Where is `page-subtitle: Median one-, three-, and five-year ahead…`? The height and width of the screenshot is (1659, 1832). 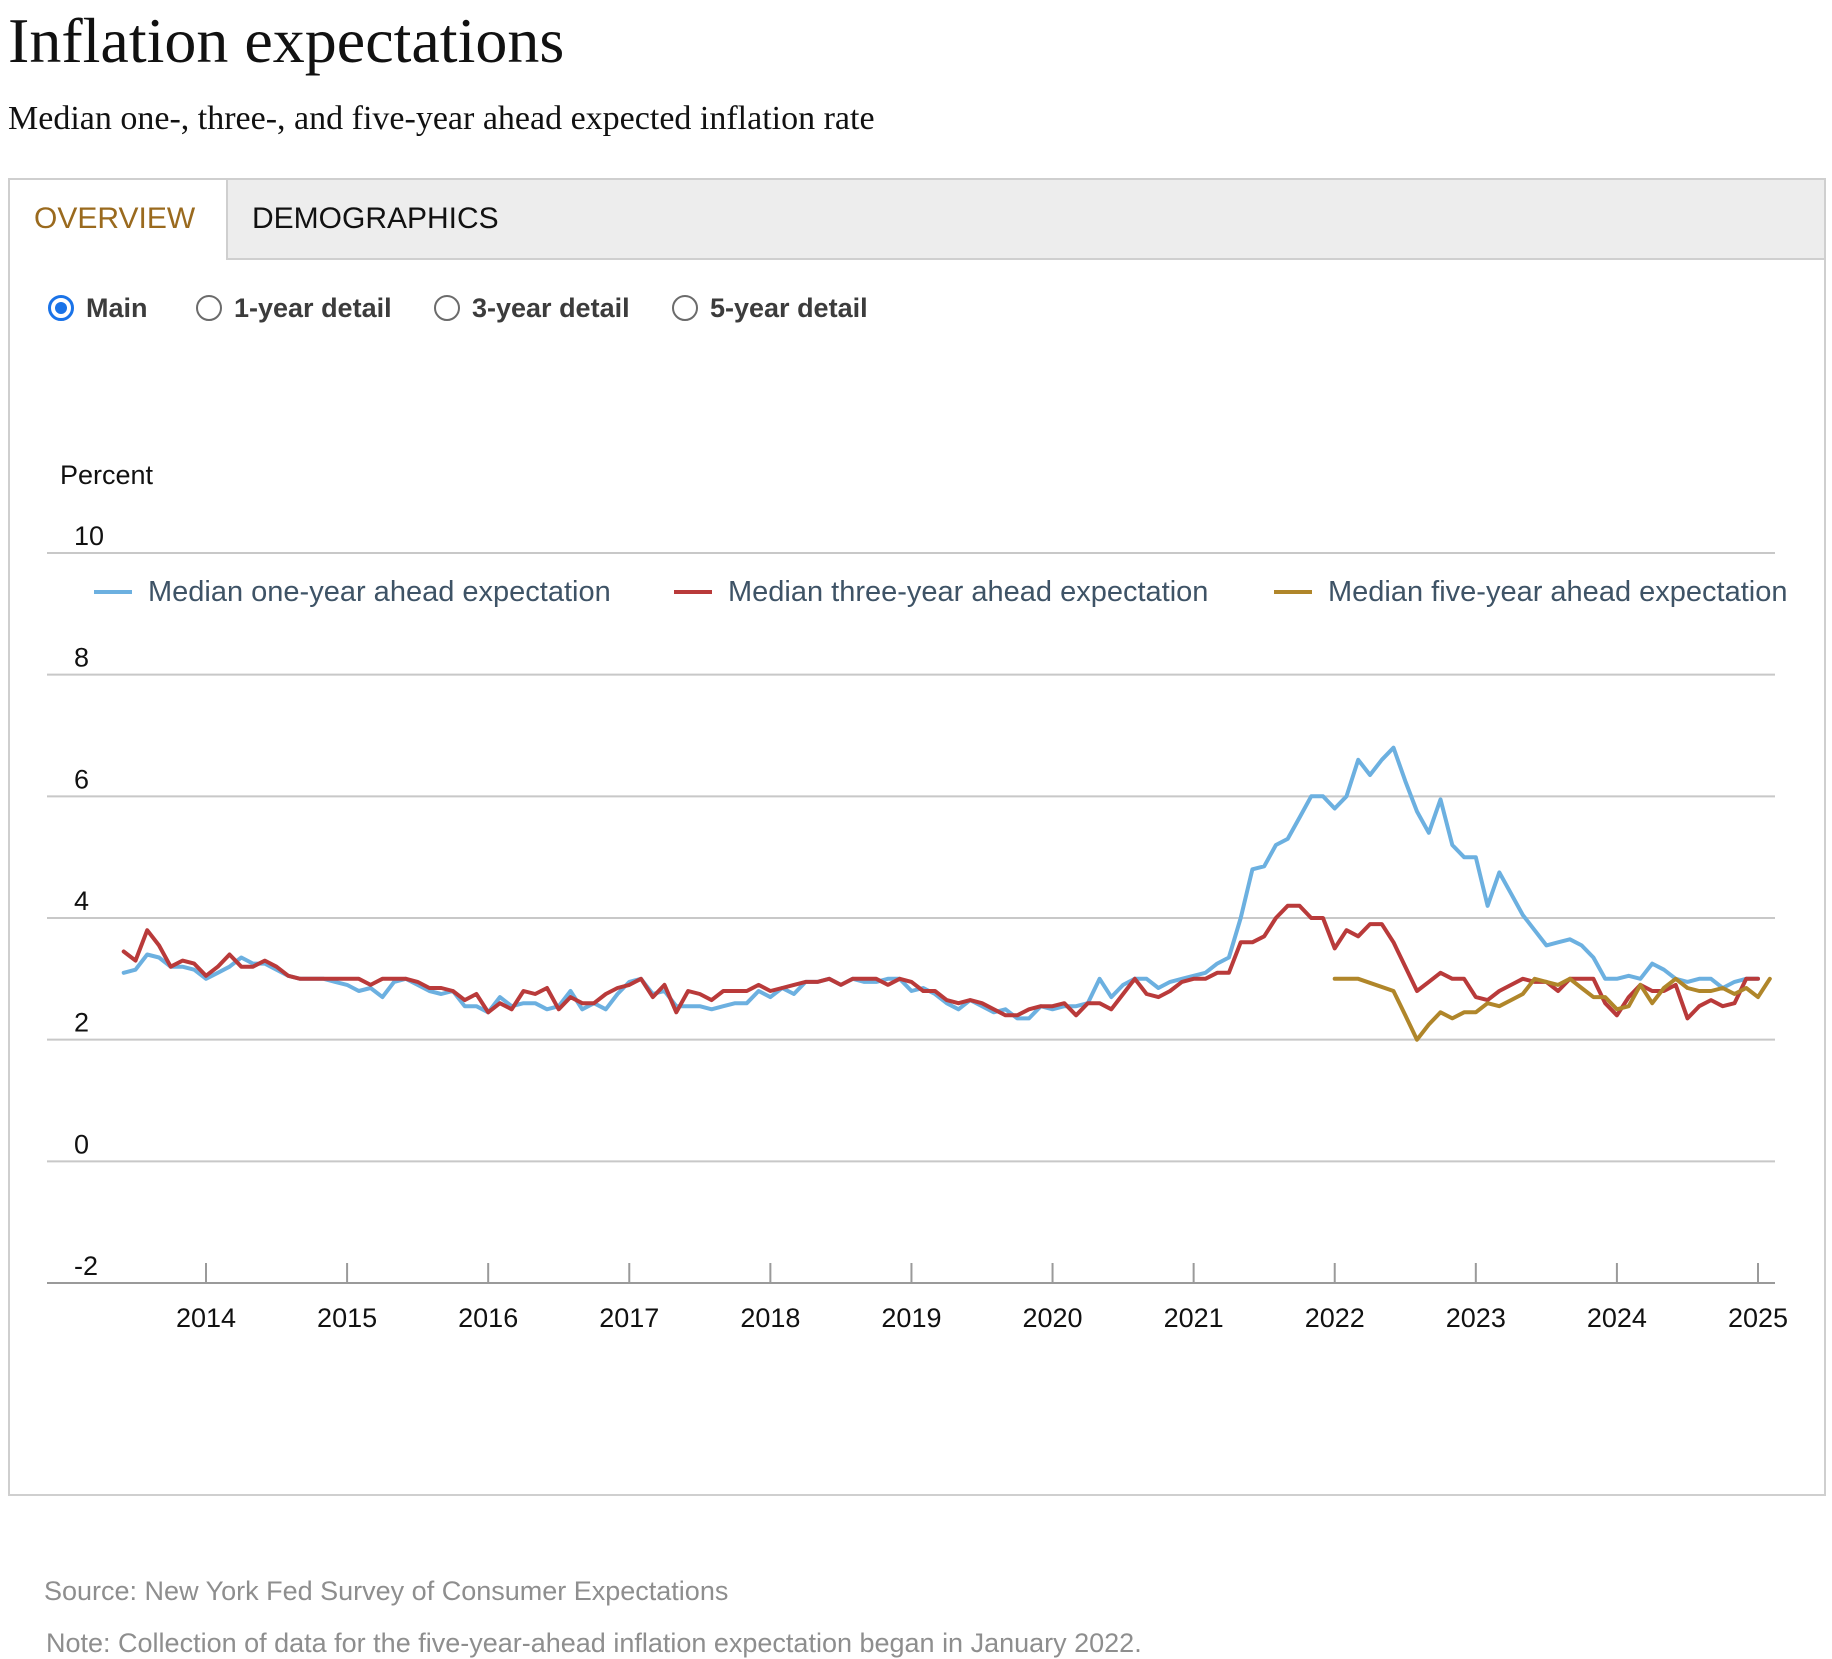 page-subtitle: Median one-, three-, and five-year ahead… is located at coordinates (441, 118).